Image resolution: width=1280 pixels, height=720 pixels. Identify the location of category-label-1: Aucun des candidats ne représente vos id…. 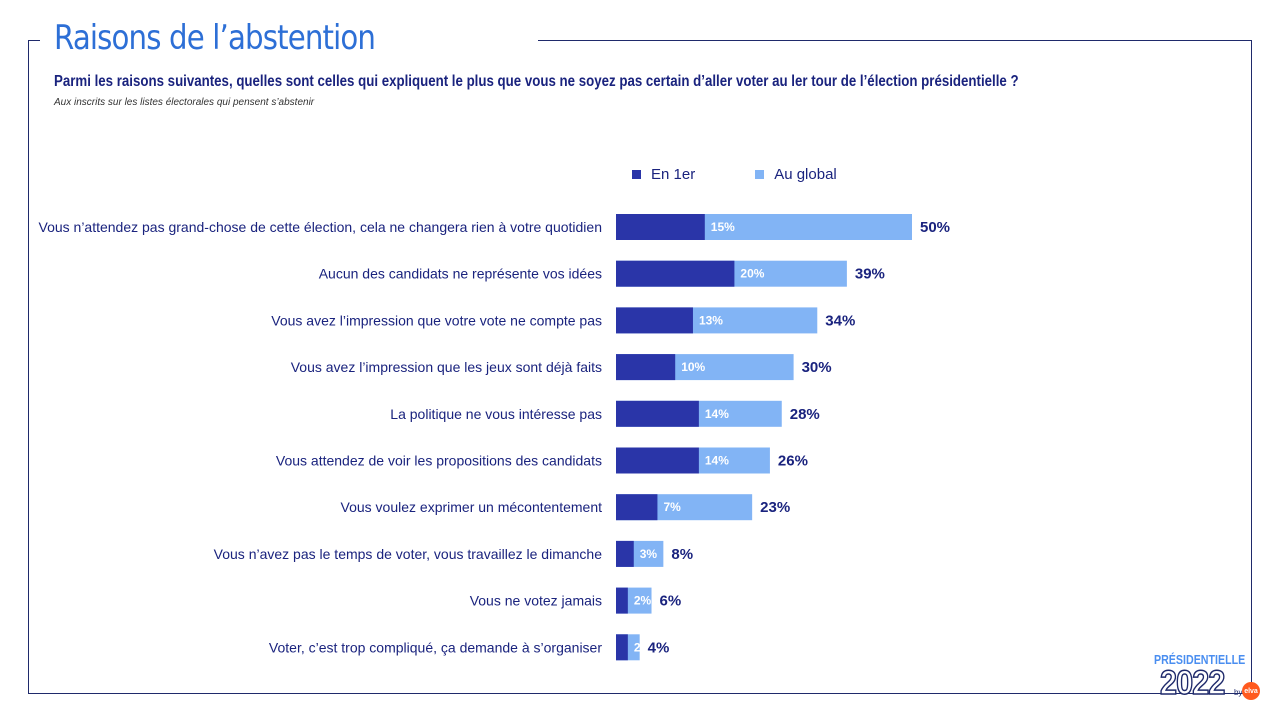
(460, 274).